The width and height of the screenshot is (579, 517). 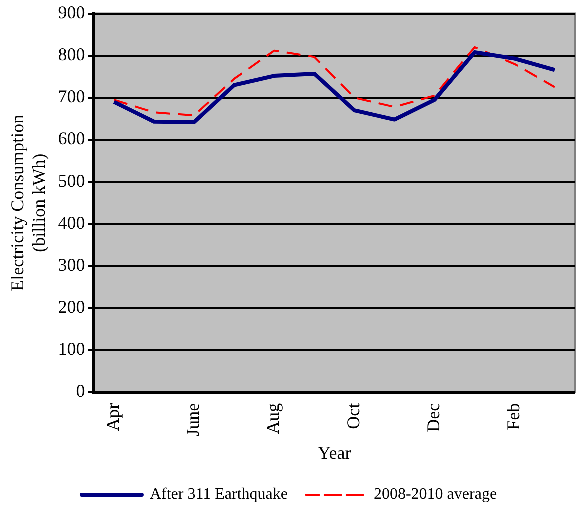 I want to click on legend-label: 2008-2010 average, so click(x=436, y=495).